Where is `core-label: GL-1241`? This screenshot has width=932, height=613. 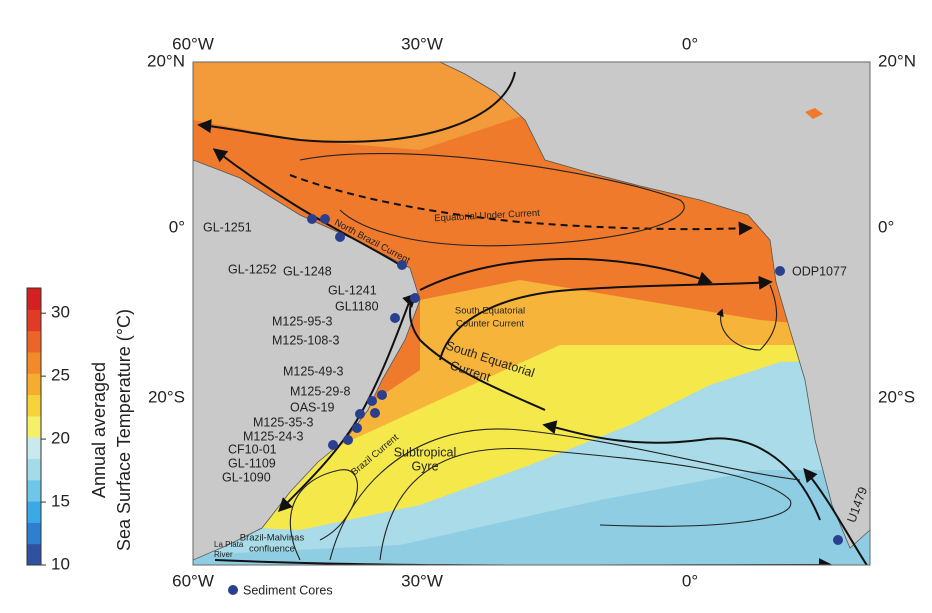 core-label: GL-1241 is located at coordinates (352, 290).